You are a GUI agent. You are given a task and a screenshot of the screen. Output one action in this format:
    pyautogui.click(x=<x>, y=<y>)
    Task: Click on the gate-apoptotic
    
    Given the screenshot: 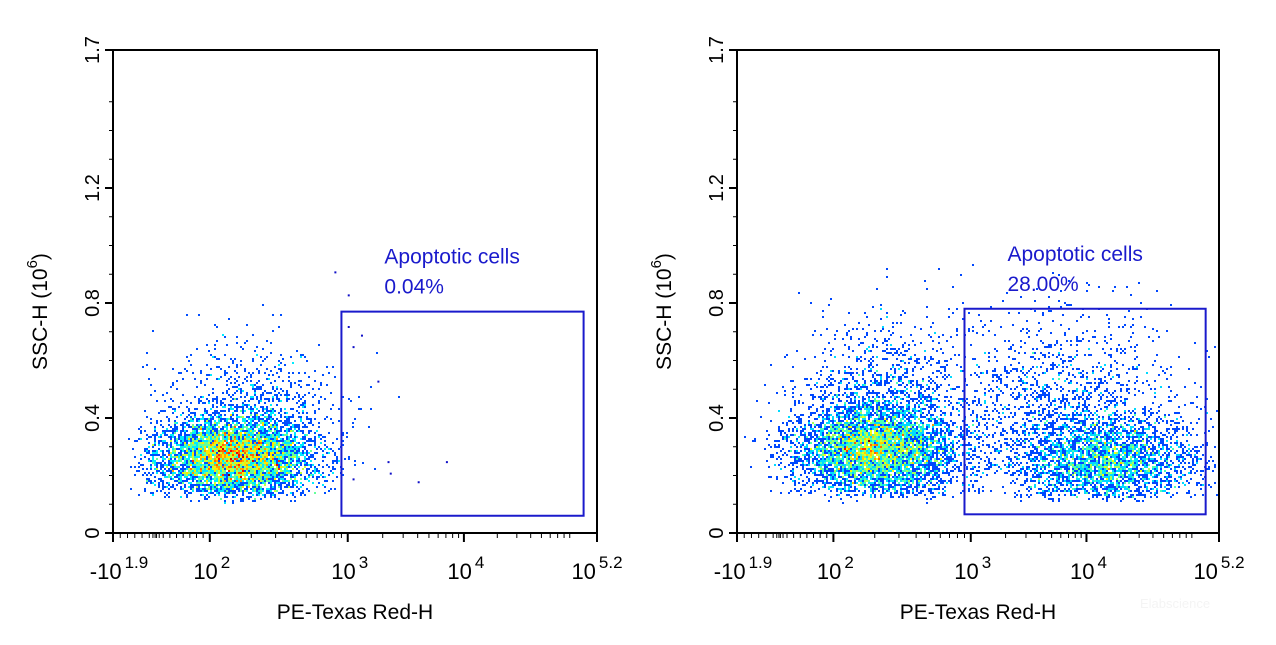 What is the action you would take?
    pyautogui.click(x=462, y=414)
    